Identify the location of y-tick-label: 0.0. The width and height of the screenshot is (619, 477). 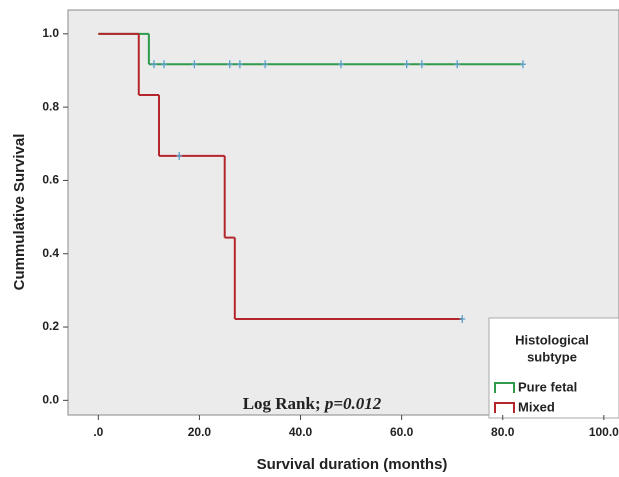
(50, 400).